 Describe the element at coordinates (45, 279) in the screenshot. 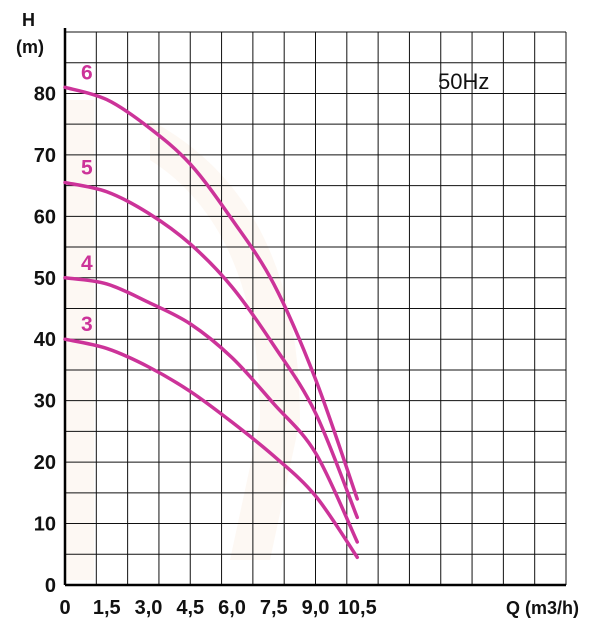

I see `y-tick-label: 50` at that location.